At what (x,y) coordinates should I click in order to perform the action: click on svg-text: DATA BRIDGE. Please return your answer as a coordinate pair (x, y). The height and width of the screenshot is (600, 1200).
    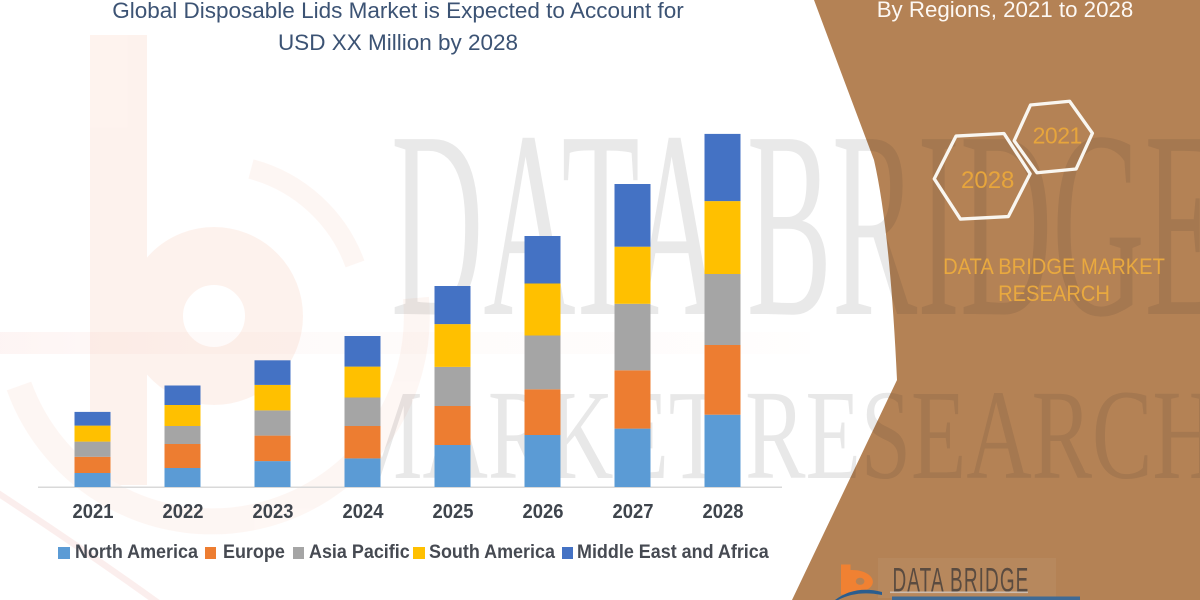
    Looking at the image, I should click on (961, 580).